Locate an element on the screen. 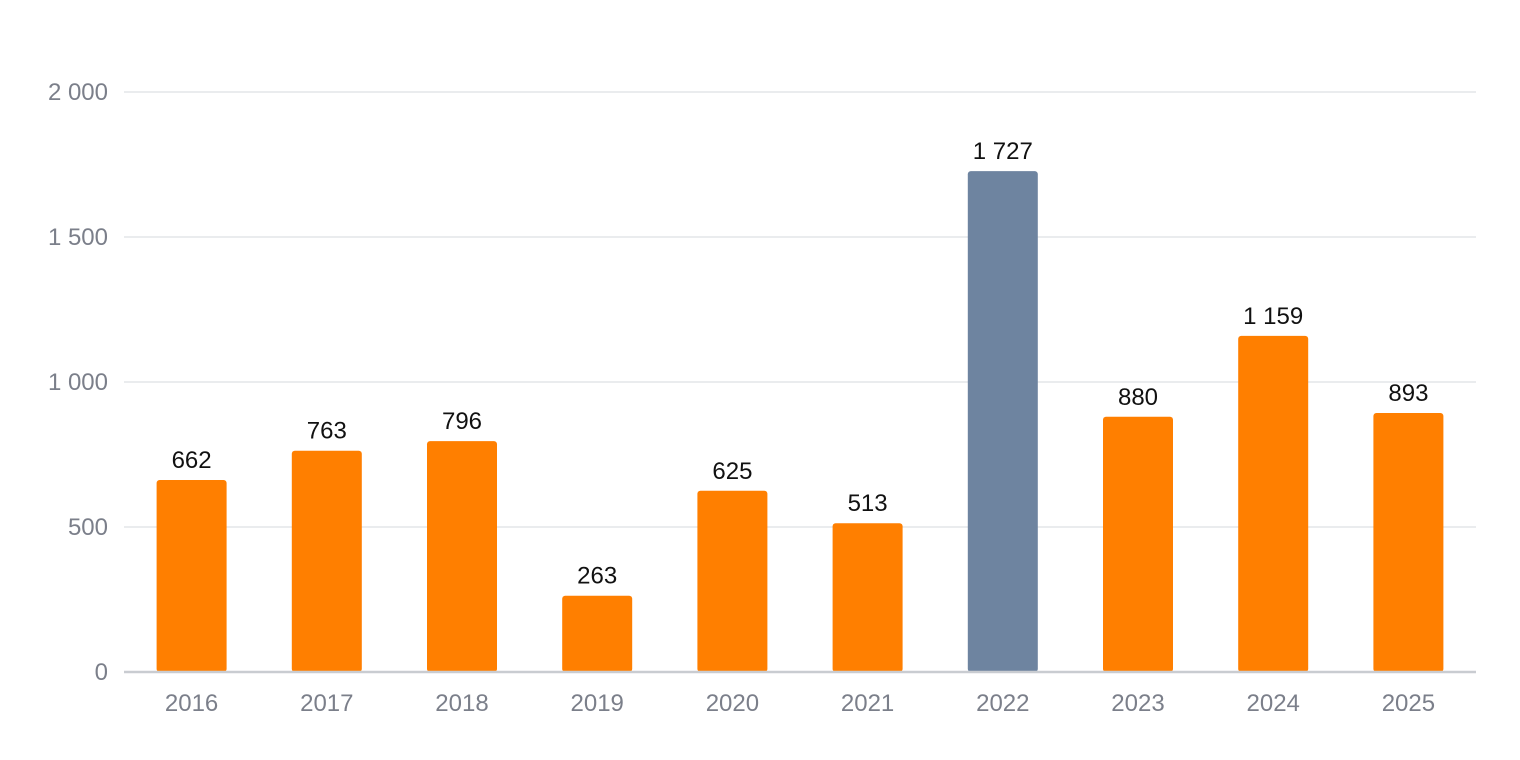  y-tick-label: 1 500 is located at coordinates (78, 237).